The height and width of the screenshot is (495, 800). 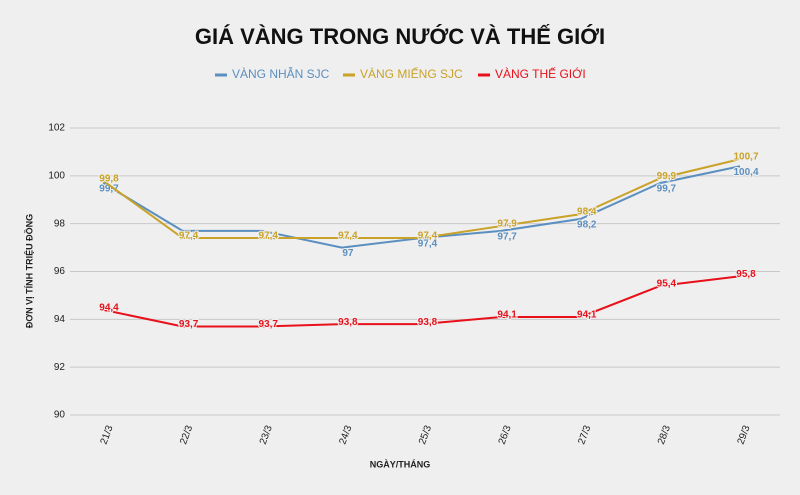 I want to click on x-tick-label: 23/3, so click(x=266, y=435).